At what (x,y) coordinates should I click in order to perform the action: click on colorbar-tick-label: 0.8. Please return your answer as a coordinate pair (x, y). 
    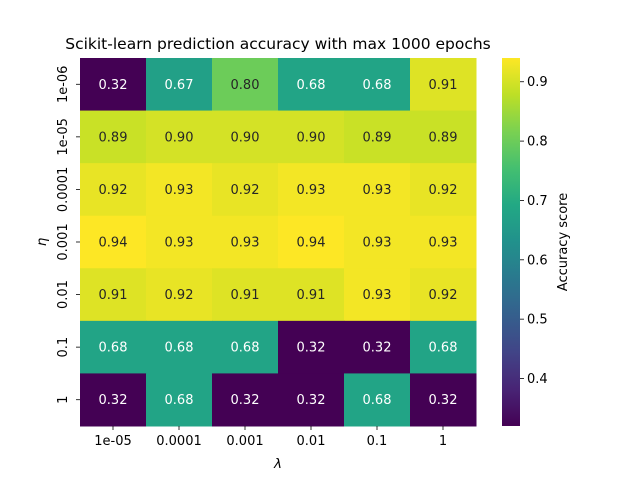
    Looking at the image, I should click on (537, 142).